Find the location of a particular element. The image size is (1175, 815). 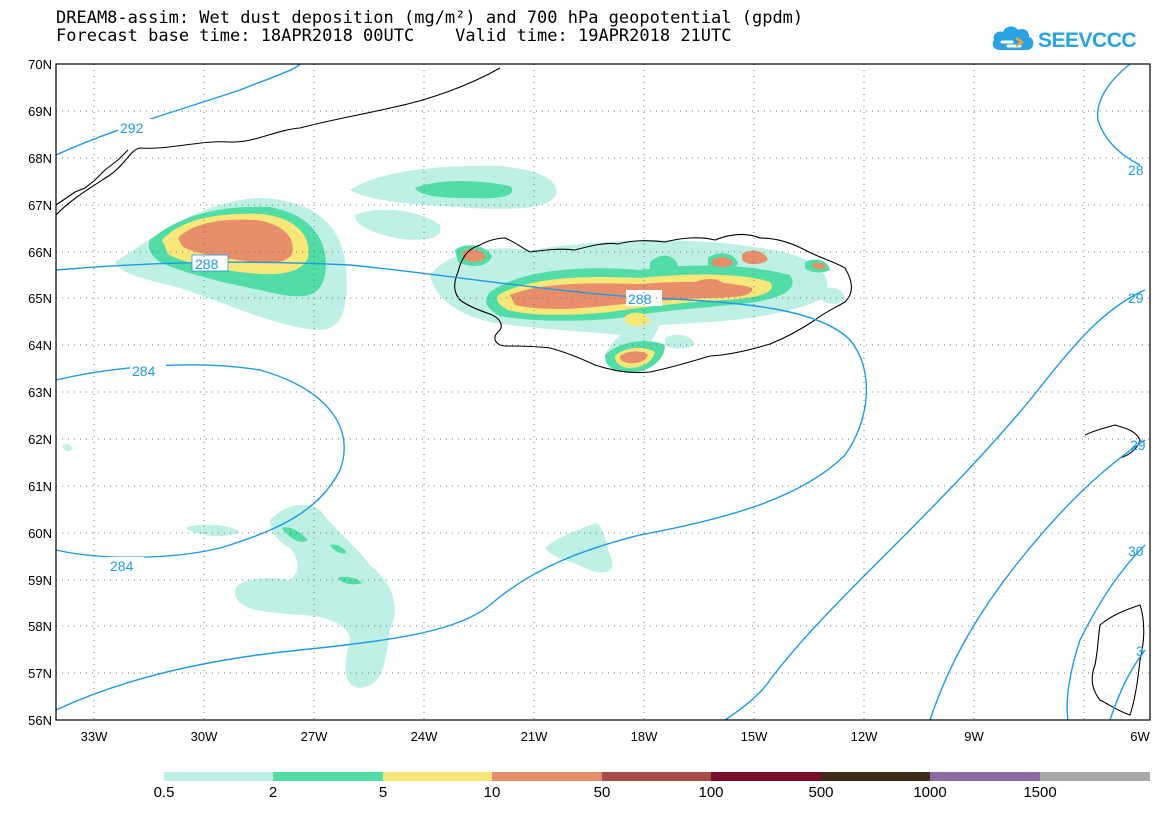

lon-label: 18W is located at coordinates (644, 736).